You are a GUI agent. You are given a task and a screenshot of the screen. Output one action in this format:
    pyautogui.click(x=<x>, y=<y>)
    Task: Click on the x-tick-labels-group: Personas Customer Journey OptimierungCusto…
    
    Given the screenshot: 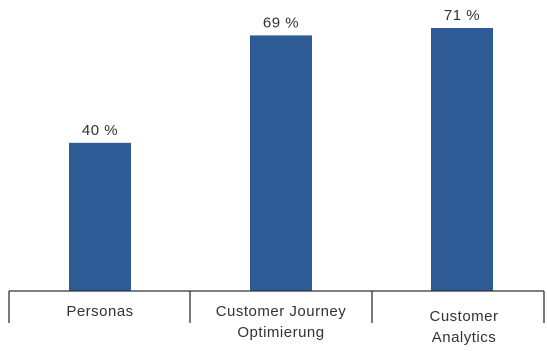 What is the action you would take?
    pyautogui.click(x=282, y=324)
    